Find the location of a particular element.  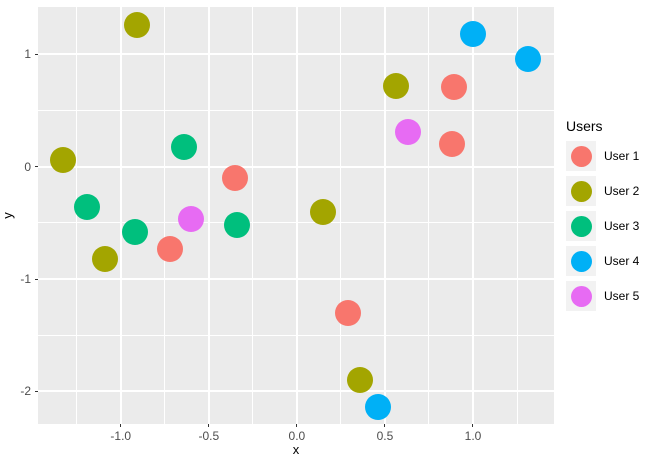

x-tick-label: 0.0 is located at coordinates (297, 436).